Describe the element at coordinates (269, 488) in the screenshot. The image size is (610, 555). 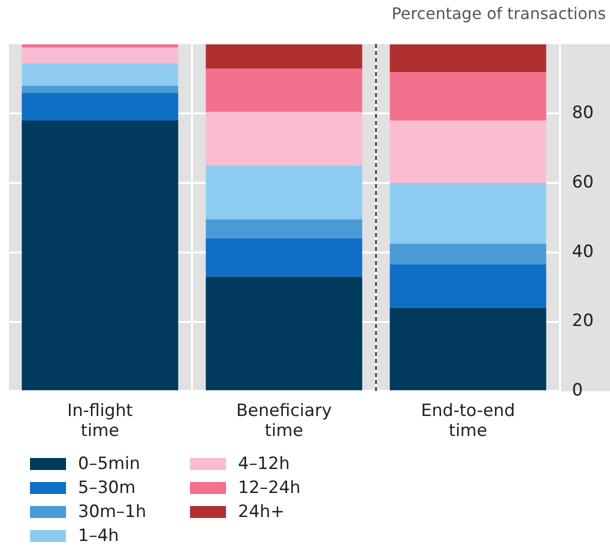
I see `legend-label: 12–24h` at that location.